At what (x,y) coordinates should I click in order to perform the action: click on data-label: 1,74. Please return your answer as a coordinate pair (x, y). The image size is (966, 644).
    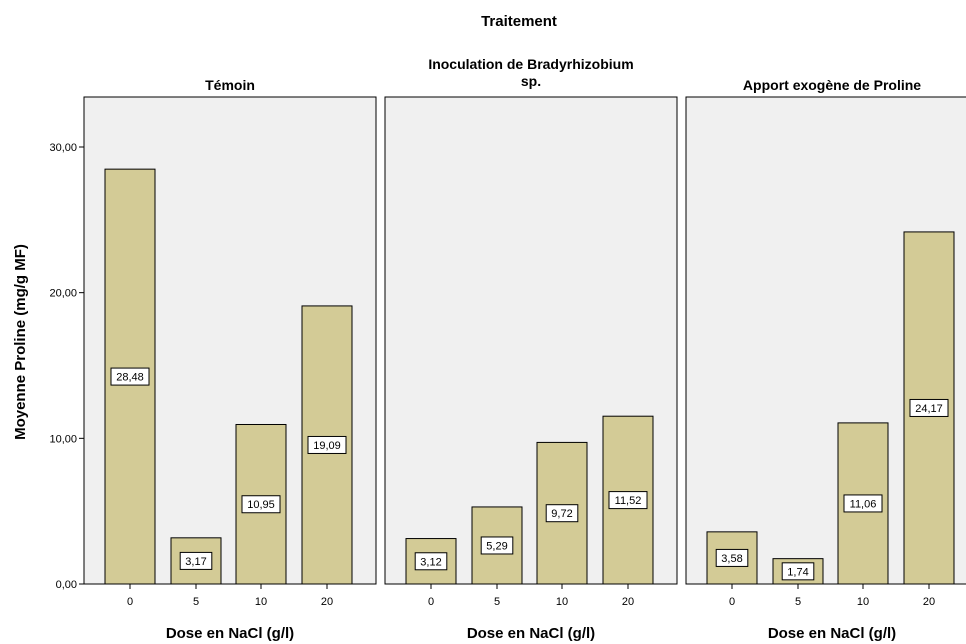
    Looking at the image, I should click on (797, 572).